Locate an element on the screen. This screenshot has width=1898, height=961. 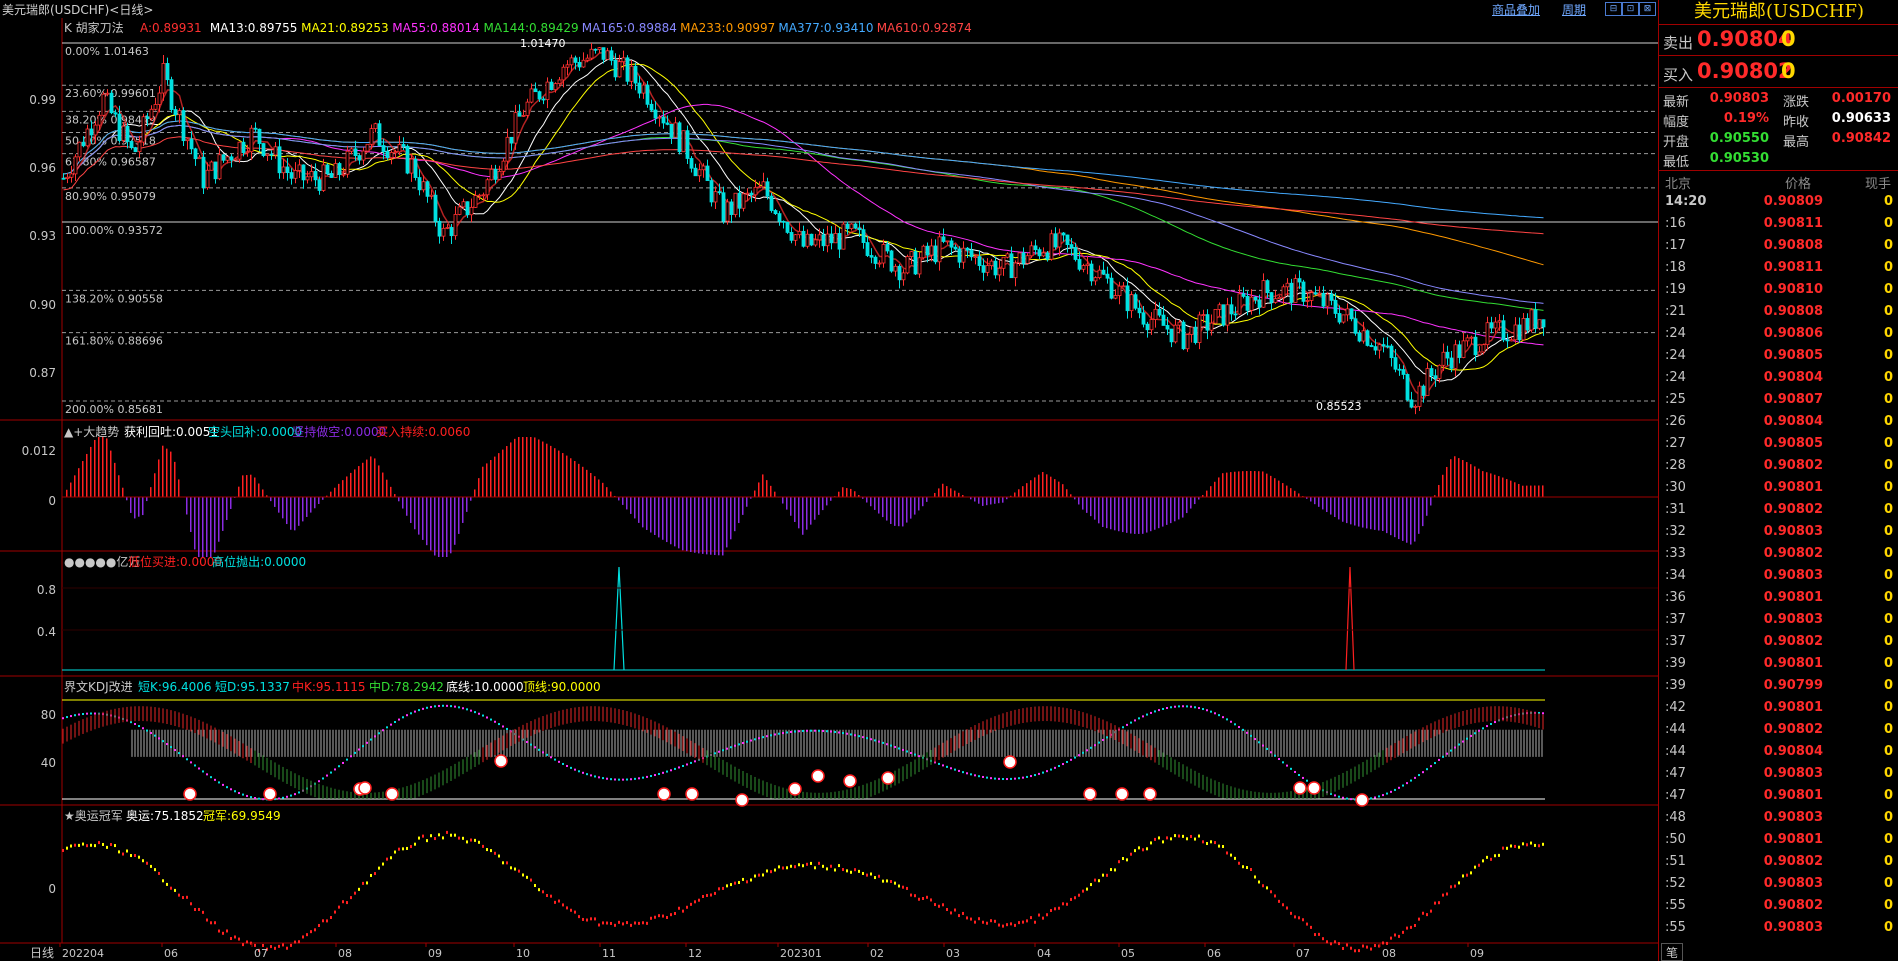
tick-row: :44 0.90804 0 is located at coordinates (1778, 752).